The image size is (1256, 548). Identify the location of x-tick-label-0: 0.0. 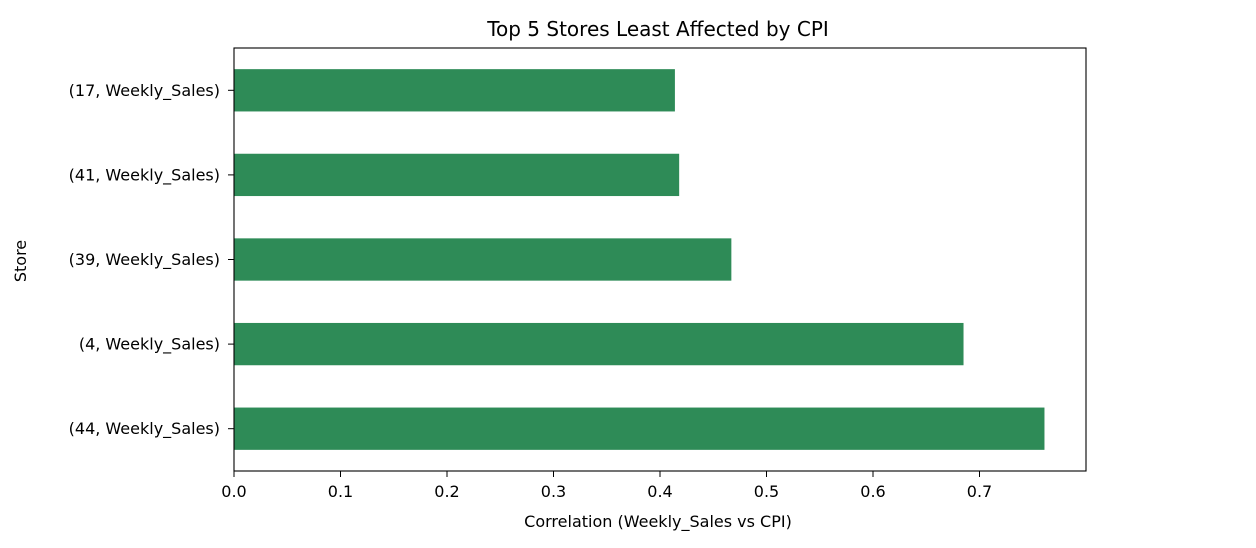
(233, 491).